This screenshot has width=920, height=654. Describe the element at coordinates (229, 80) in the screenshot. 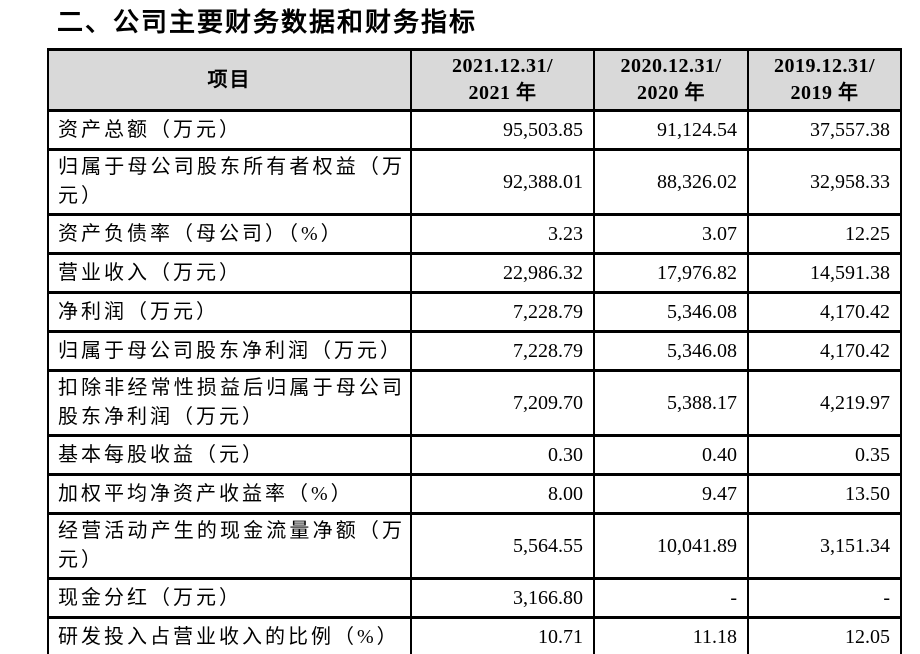

I see `column-header-item: 项目` at that location.